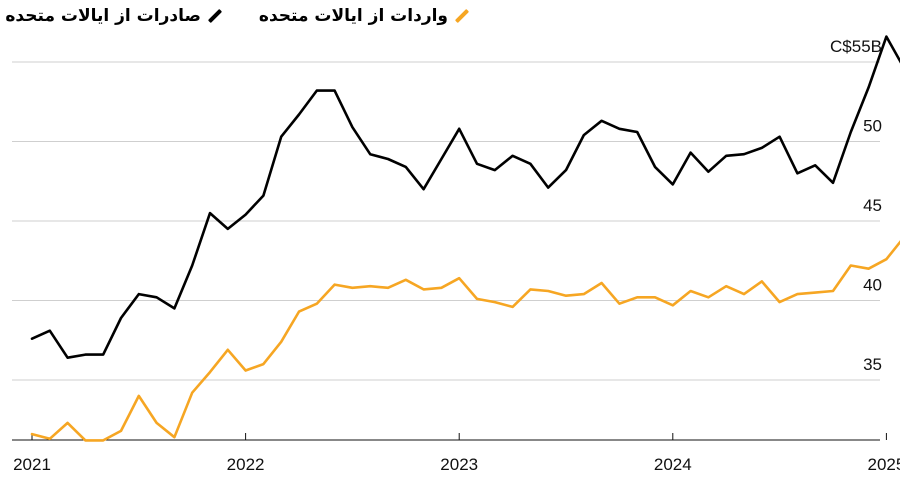  I want to click on legend-label-imports: واردات از ایالات متحده, so click(353, 16).